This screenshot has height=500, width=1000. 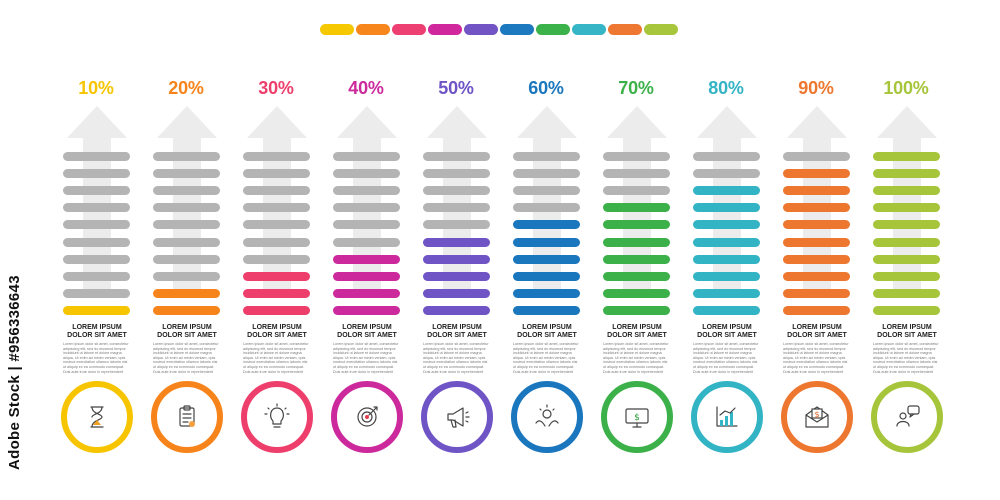 I want to click on hourglass-icon, so click(x=97, y=417).